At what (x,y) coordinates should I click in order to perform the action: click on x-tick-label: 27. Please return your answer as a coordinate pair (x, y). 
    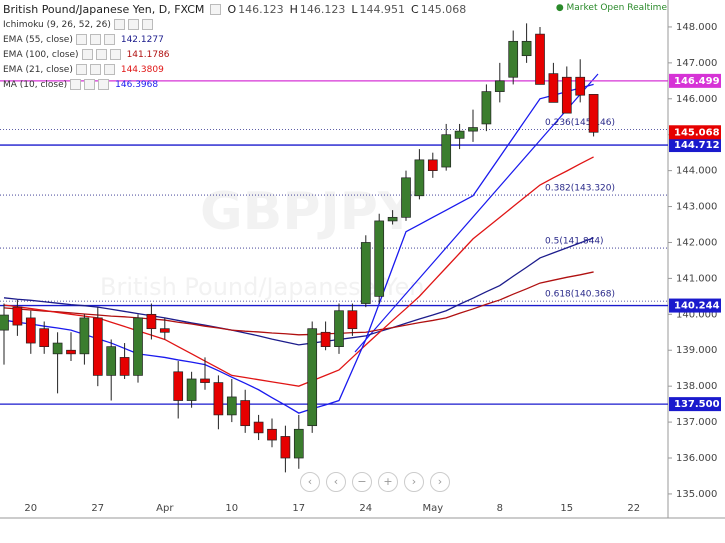
    Looking at the image, I should click on (97, 508).